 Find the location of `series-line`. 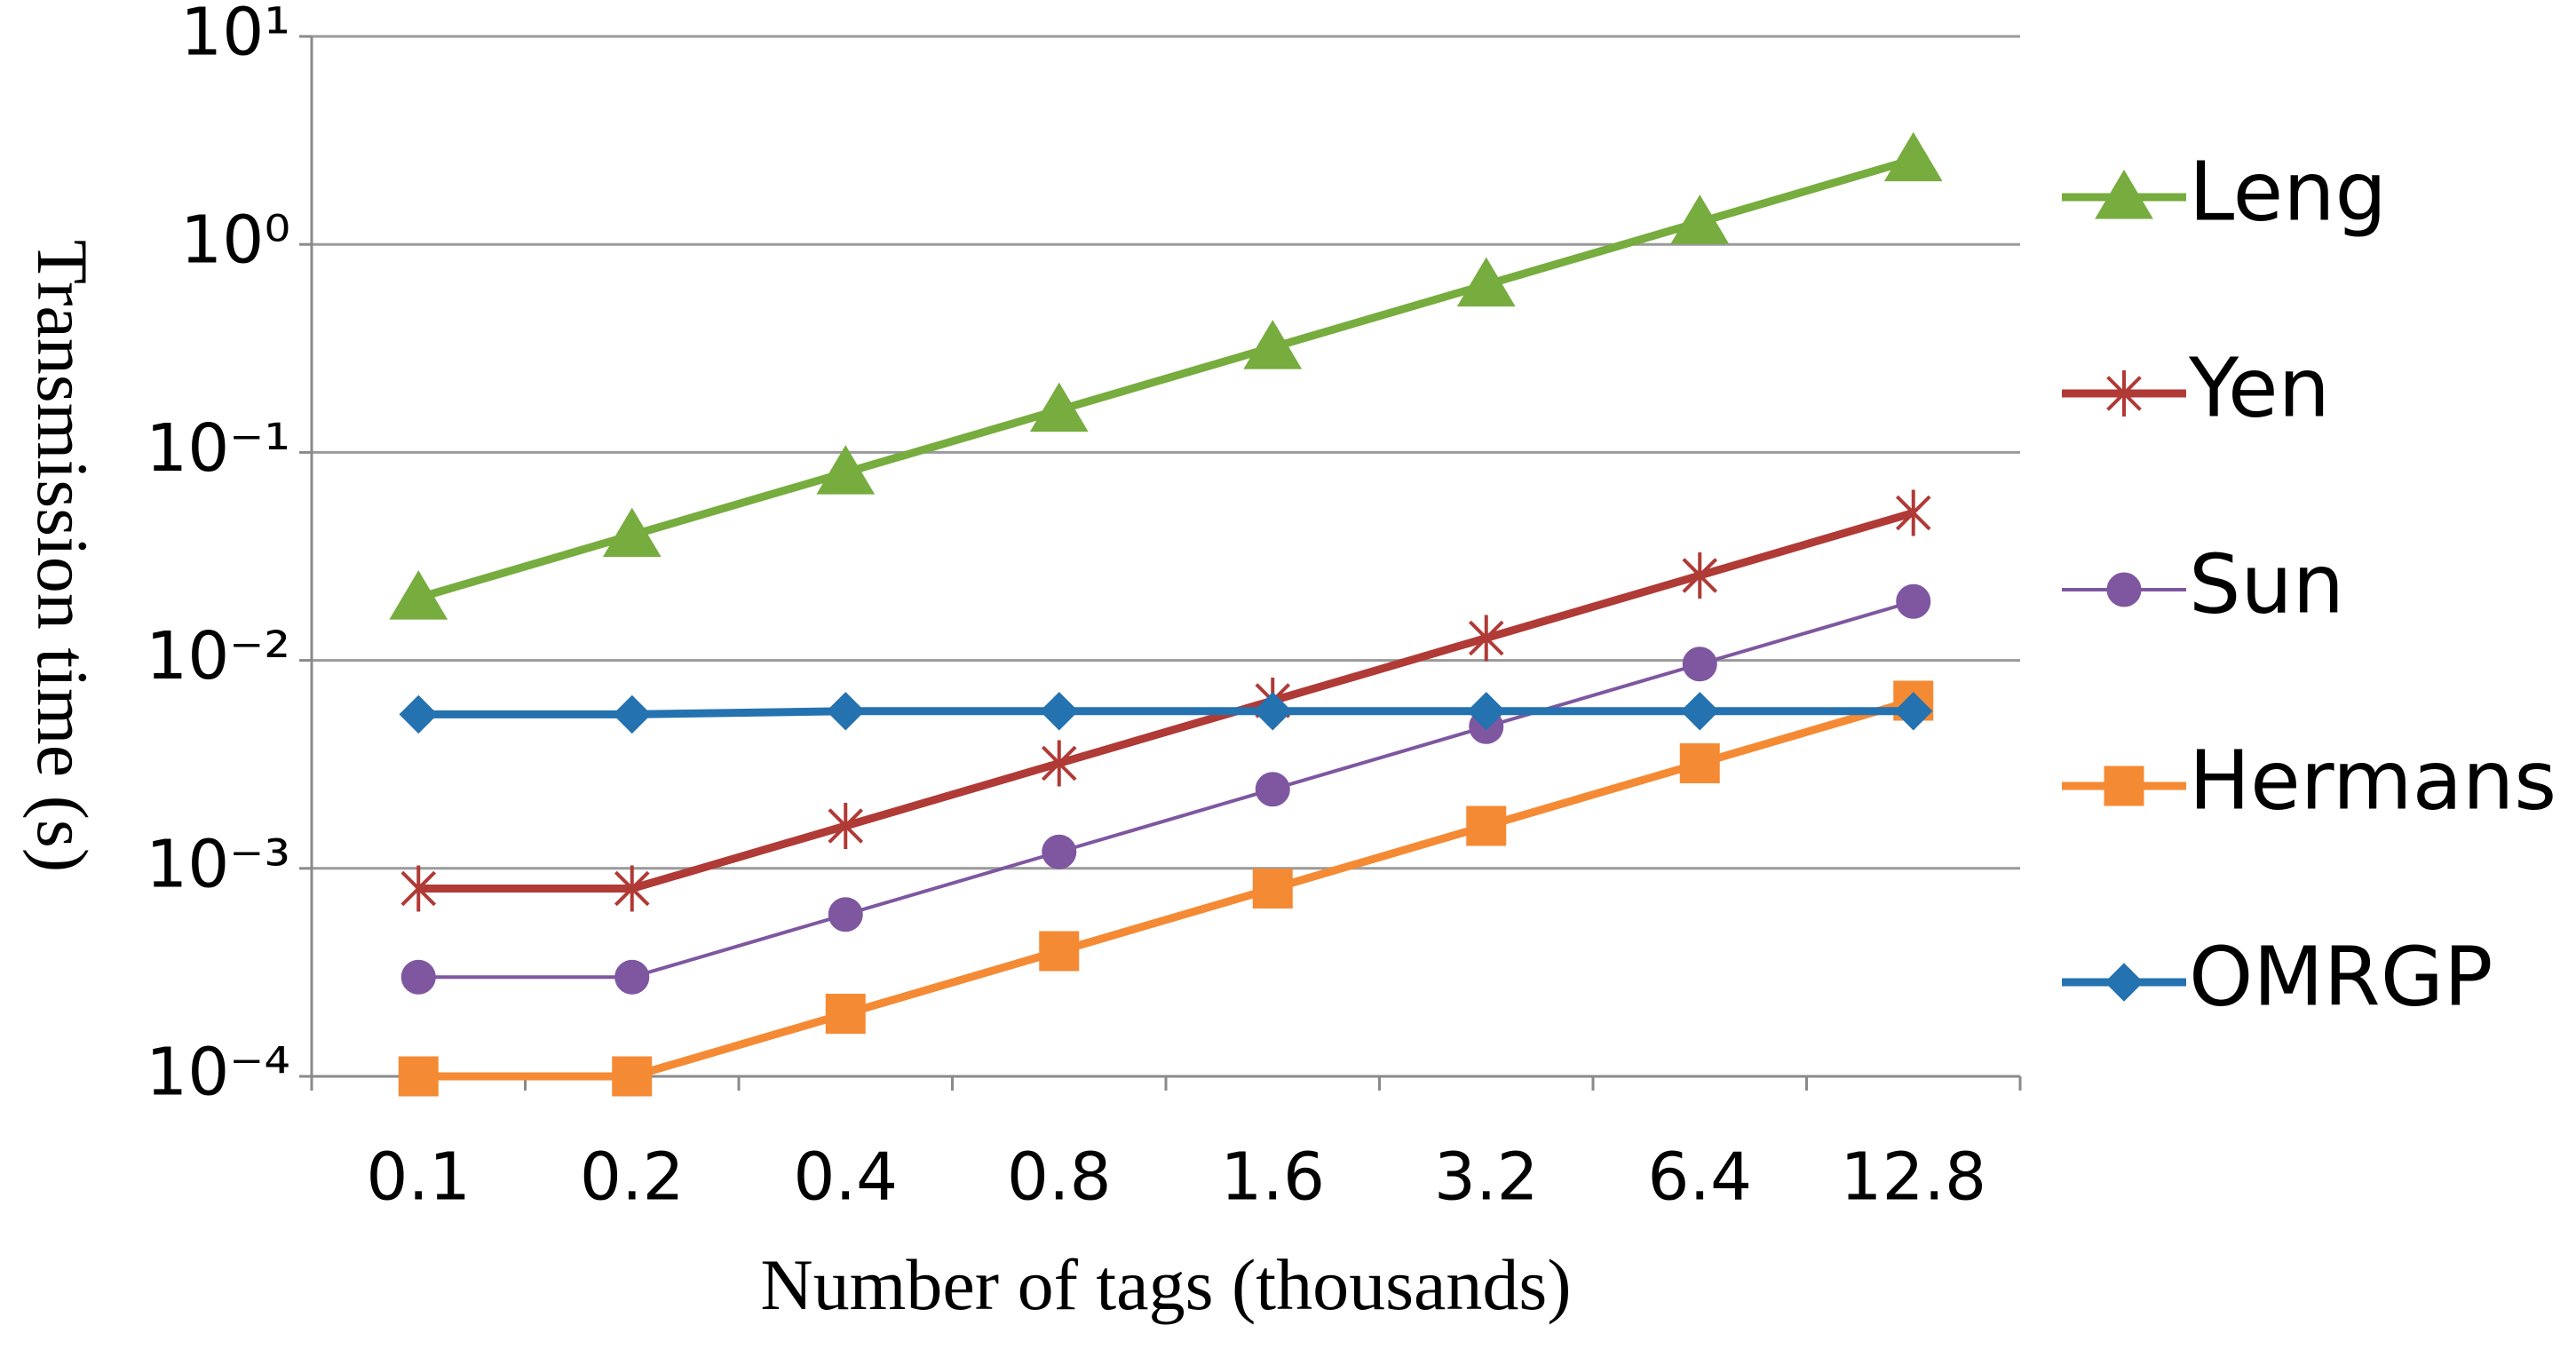

series-line is located at coordinates (1166, 713).